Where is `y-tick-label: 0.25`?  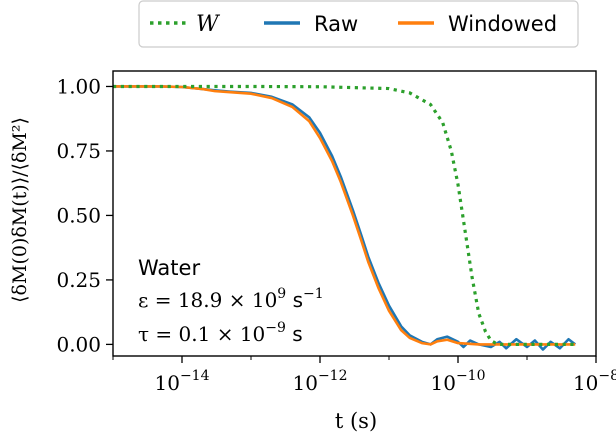 y-tick-label: 0.25 is located at coordinates (78, 280).